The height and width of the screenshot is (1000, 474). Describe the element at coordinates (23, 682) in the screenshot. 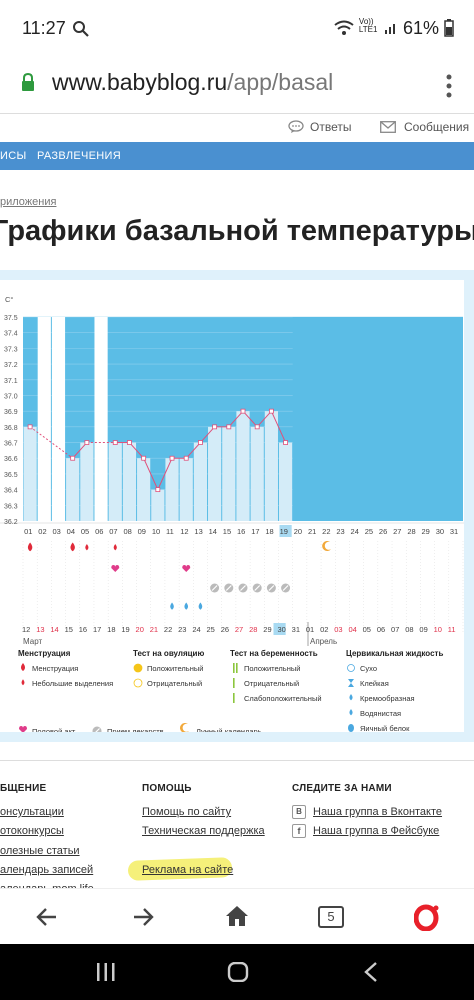

I see `legend-drop-icon` at that location.